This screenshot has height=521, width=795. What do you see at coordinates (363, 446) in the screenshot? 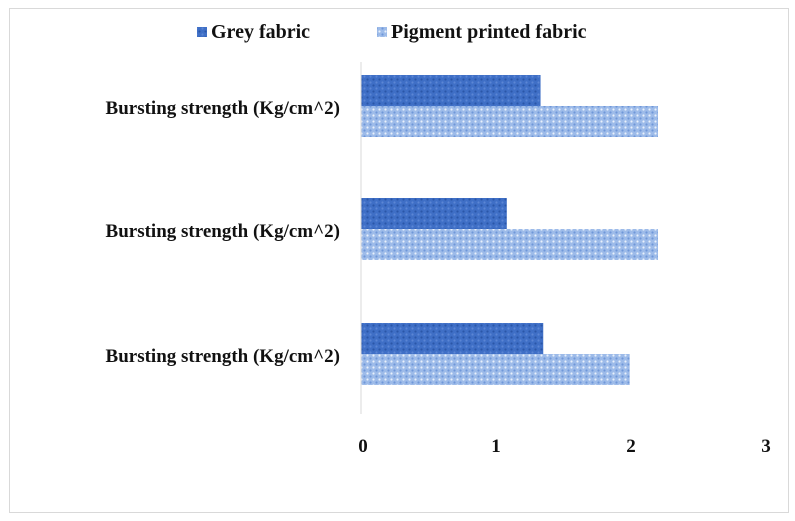
I see `x-tick-label-0: 0` at bounding box center [363, 446].